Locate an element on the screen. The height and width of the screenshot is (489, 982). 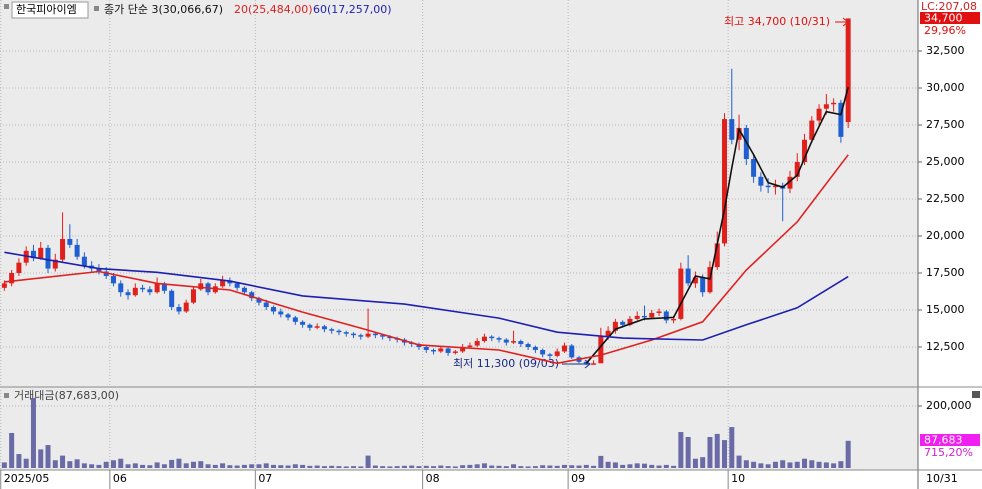
close-button is located at coordinates (976, 394).